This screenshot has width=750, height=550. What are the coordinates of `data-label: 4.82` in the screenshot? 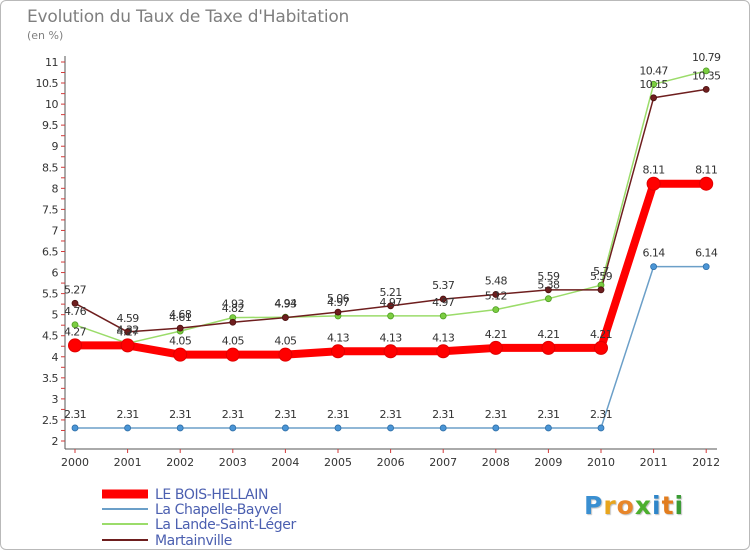 It's located at (233, 308).